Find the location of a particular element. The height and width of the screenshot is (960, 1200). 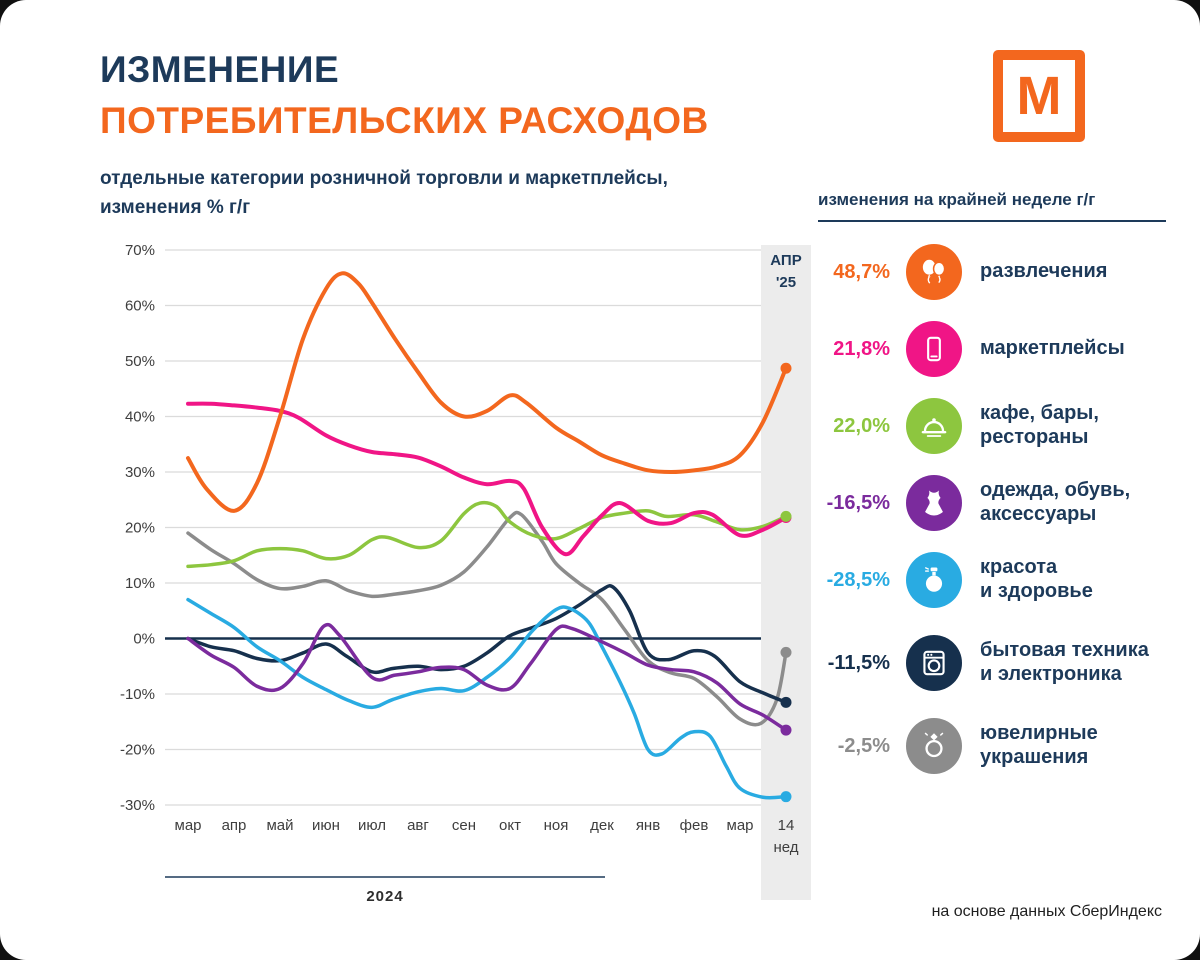

svg-text: 14 is located at coordinates (786, 825).